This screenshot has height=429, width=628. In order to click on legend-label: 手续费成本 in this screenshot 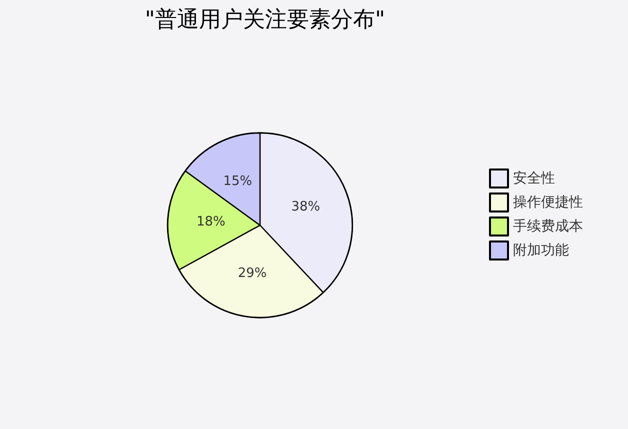, I will do `click(548, 226)`.